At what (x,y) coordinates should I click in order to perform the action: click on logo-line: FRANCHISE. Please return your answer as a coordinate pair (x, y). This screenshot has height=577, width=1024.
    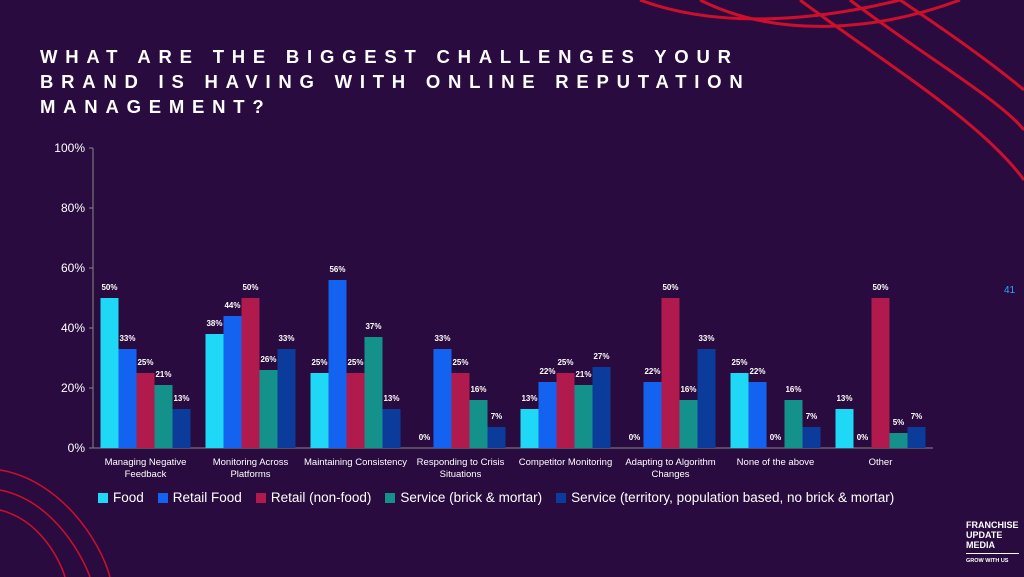
    Looking at the image, I should click on (992, 525).